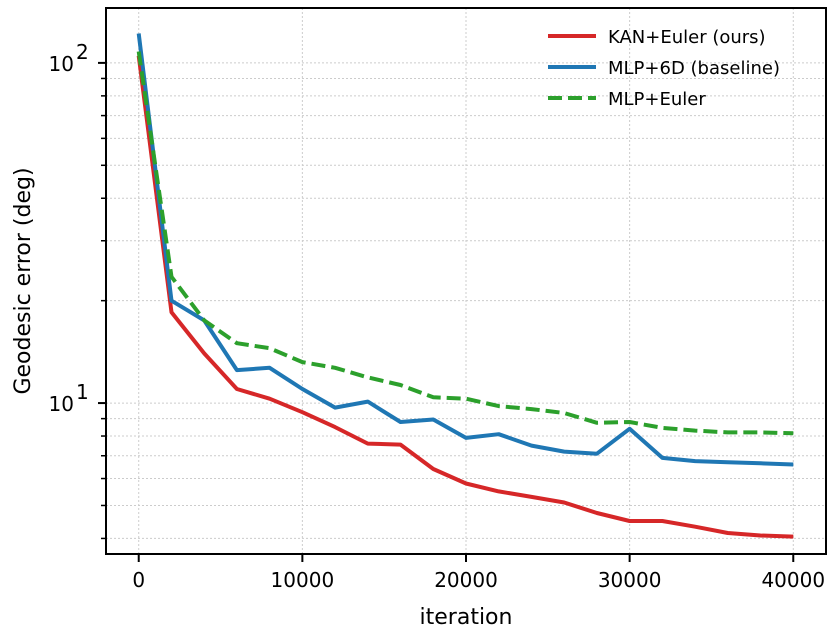 The height and width of the screenshot is (640, 840). I want to click on x-tick-label: 0, so click(138, 580).